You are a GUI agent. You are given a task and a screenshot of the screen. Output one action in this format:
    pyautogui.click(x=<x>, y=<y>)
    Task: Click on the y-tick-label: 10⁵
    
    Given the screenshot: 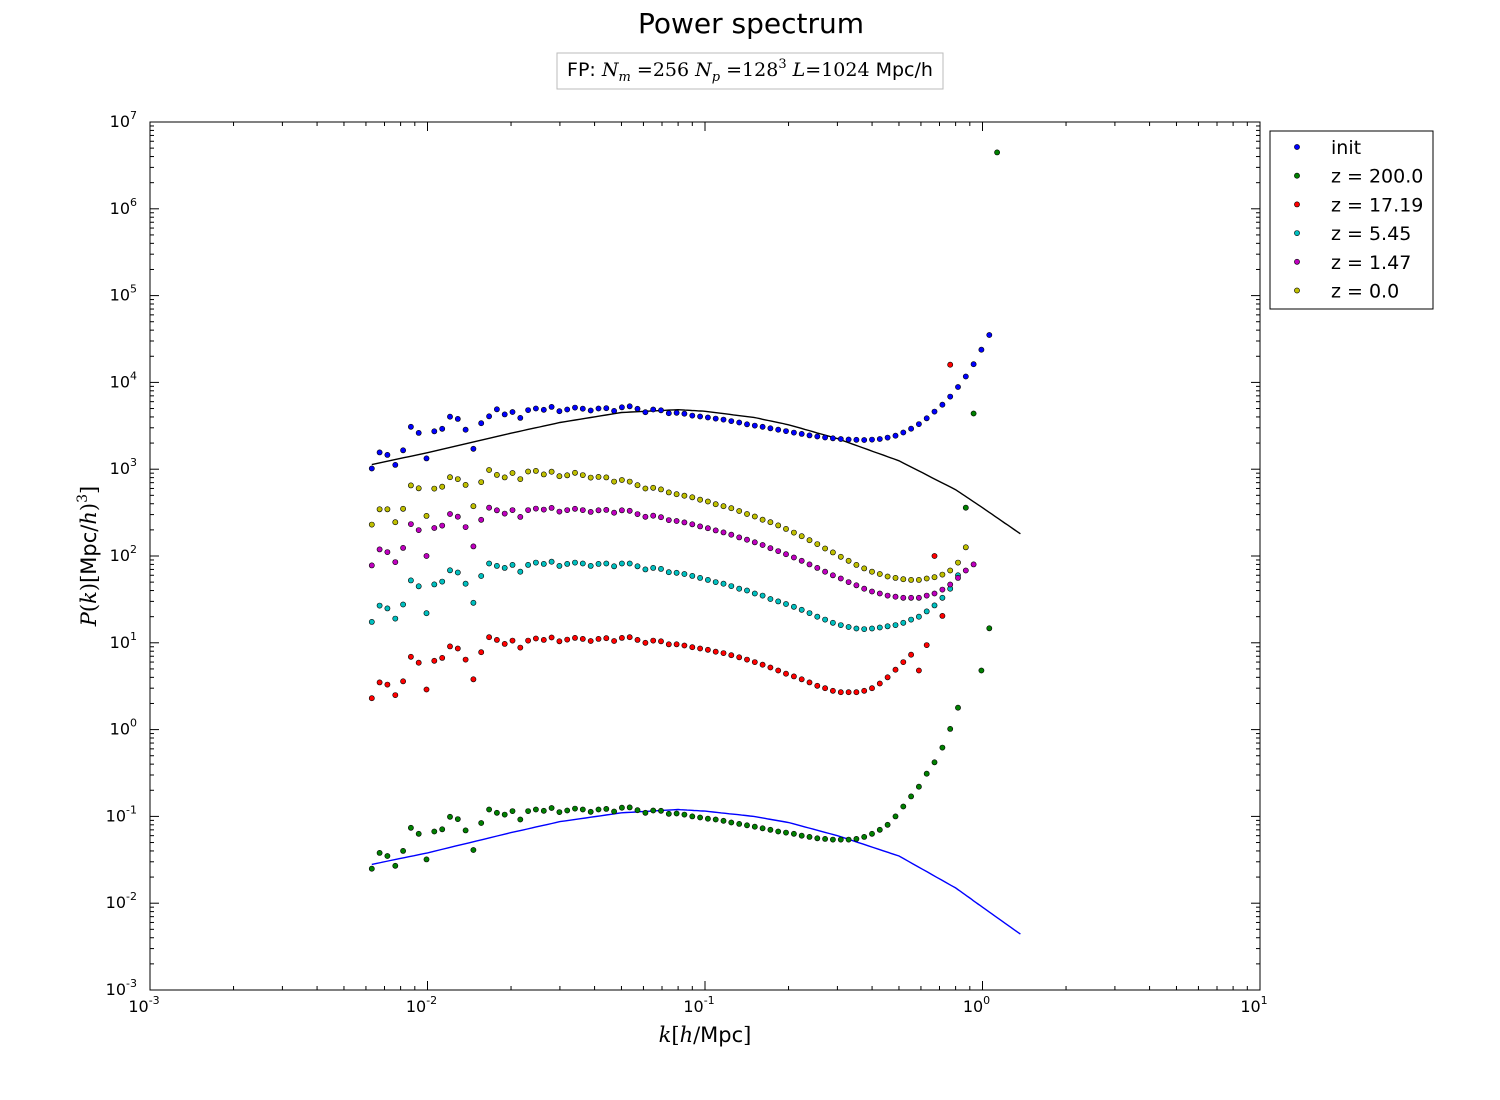 What is the action you would take?
    pyautogui.click(x=123, y=294)
    